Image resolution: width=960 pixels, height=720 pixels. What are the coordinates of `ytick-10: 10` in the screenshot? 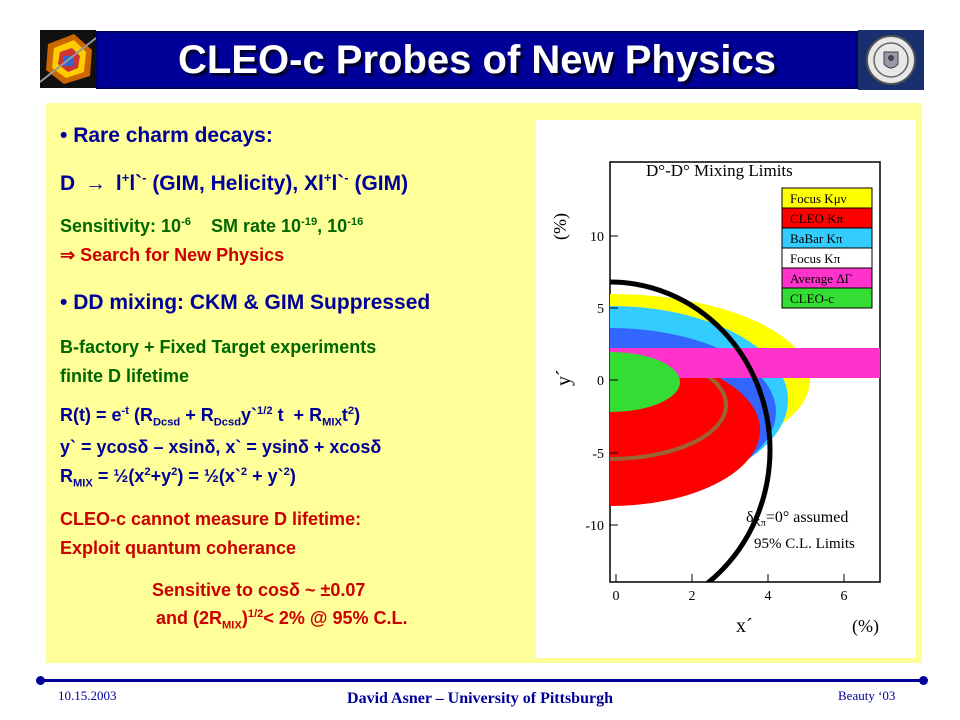 It's located at (597, 237).